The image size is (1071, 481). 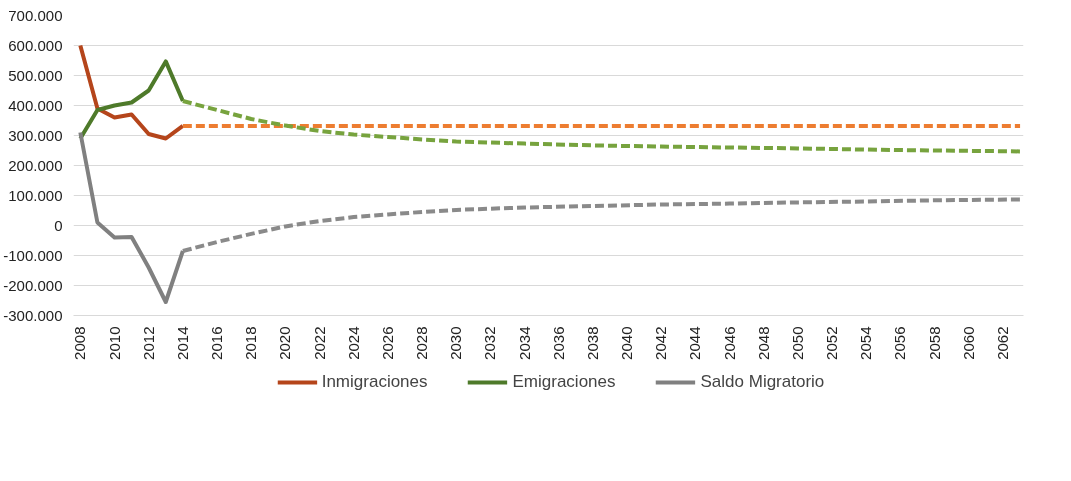 I want to click on x-tick-label: 2040, so click(x=627, y=343).